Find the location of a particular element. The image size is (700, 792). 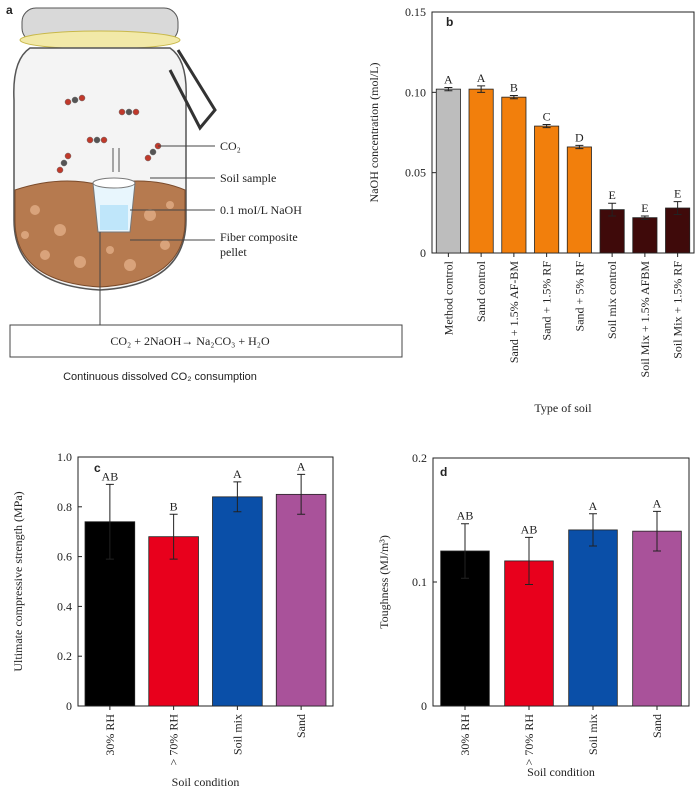

y-tick-label: 0.6 is located at coordinates (64, 557).